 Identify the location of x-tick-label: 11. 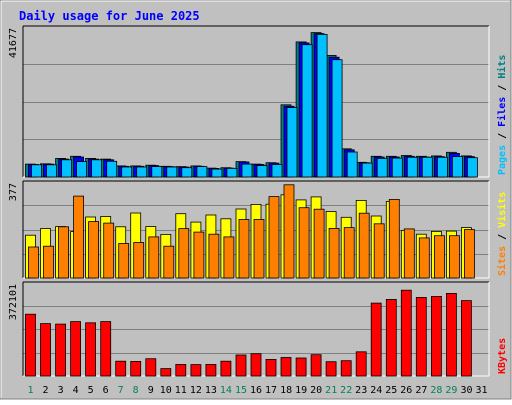
(181, 390).